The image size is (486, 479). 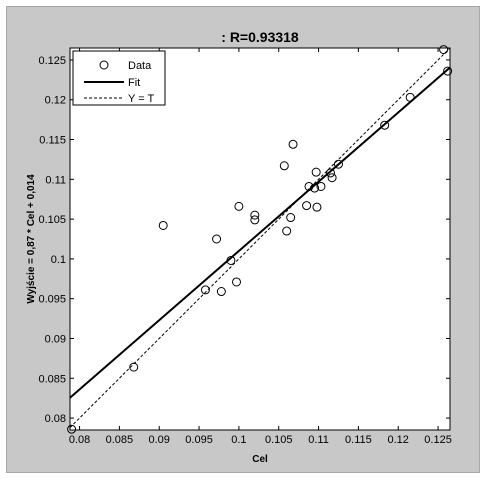 I want to click on x-tick-label: 0.09, so click(x=159, y=440).